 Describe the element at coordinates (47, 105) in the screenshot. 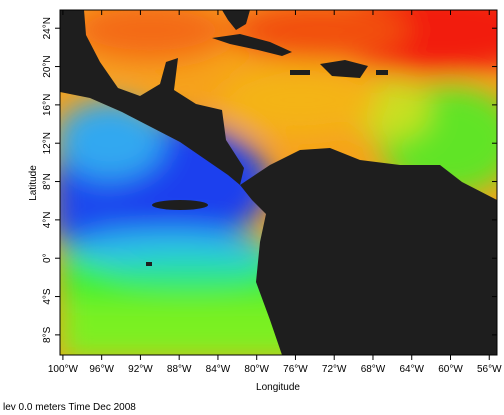

I see `y-tick-label: 16°N` at that location.